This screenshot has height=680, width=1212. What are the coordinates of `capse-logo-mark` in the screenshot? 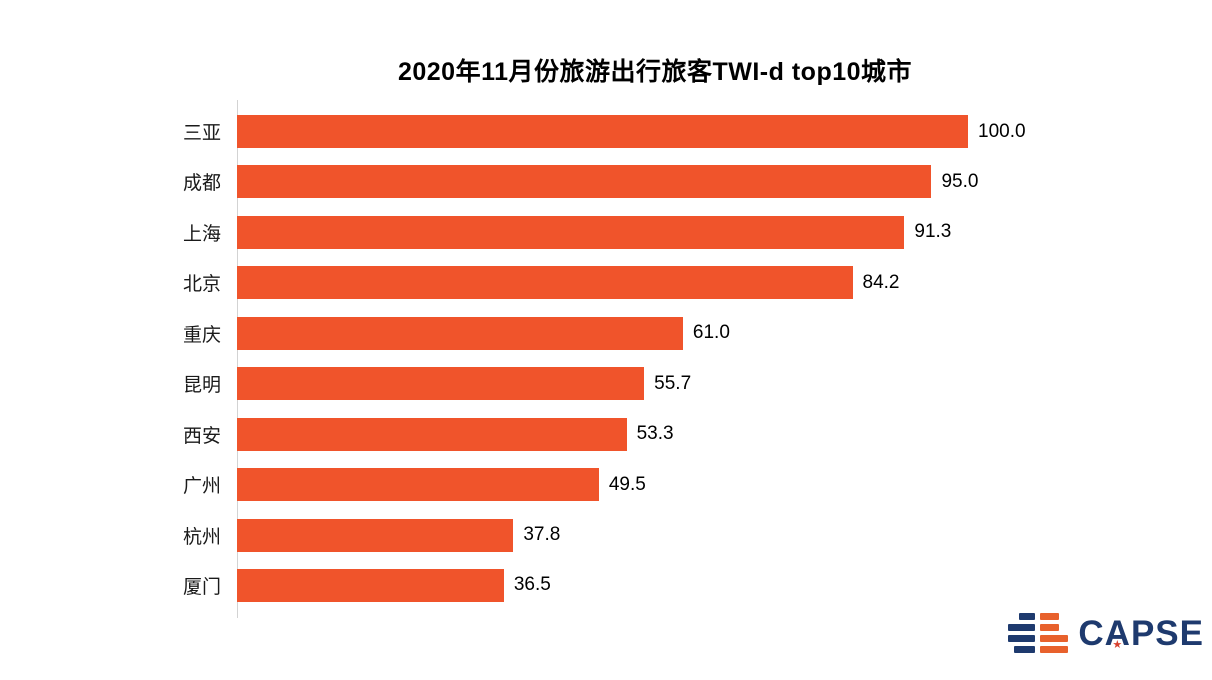 It's located at (1038, 633).